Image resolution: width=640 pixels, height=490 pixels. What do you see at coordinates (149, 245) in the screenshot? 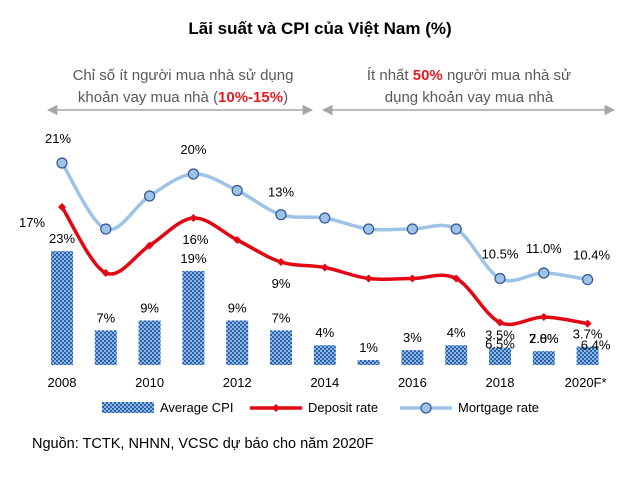
I see `deposit-rate-point-2010` at bounding box center [149, 245].